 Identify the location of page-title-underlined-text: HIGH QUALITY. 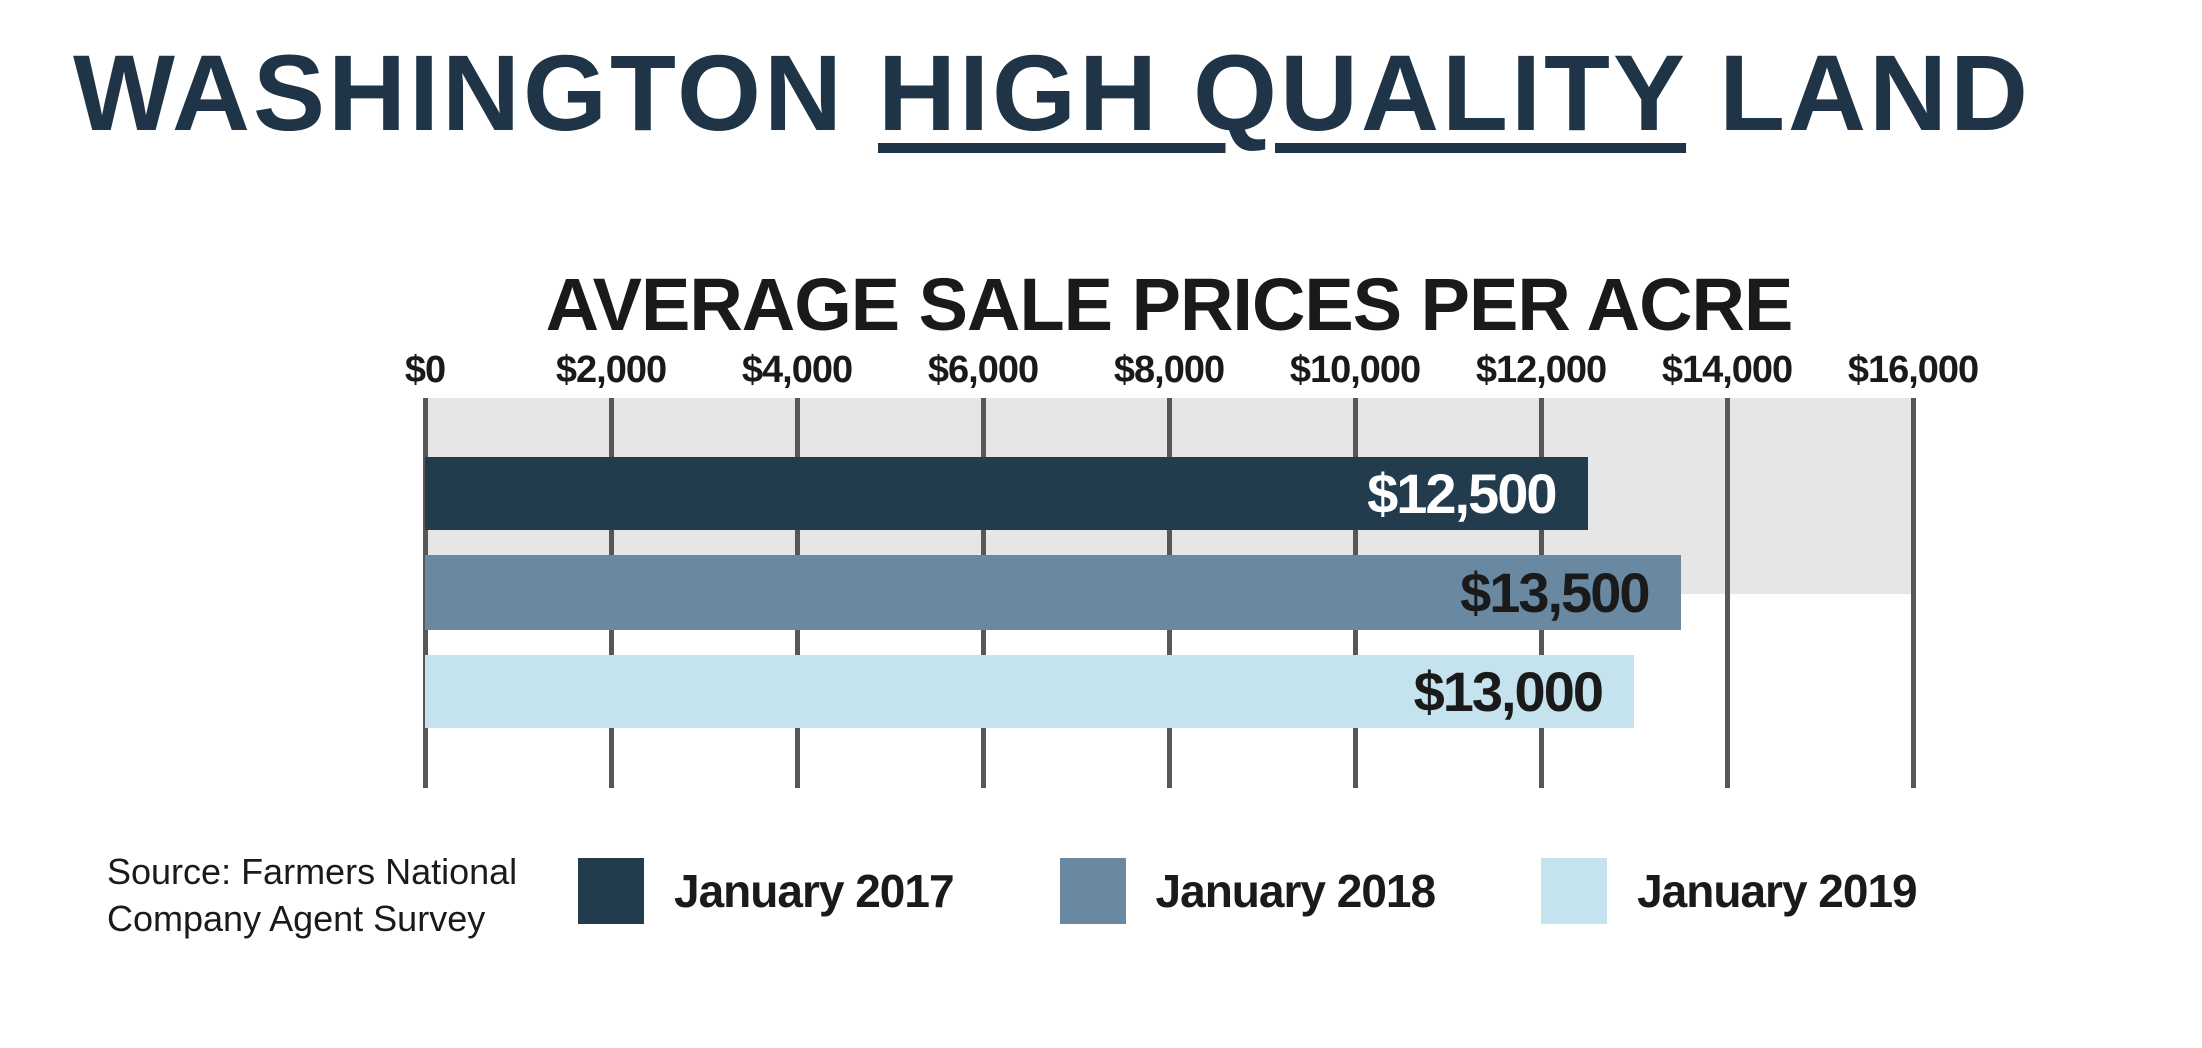
(1282, 92).